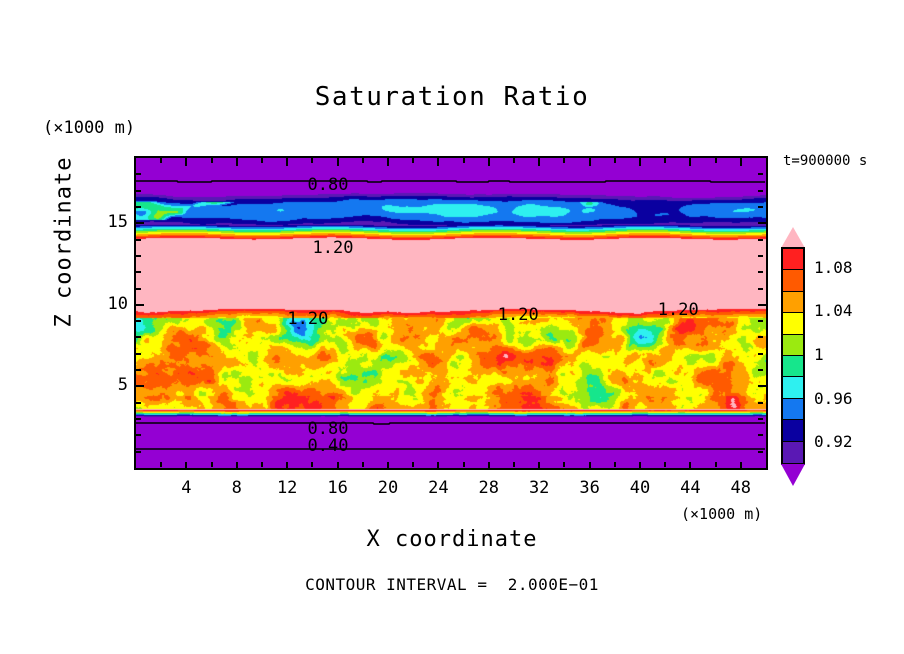 The width and height of the screenshot is (904, 654). I want to click on colorbar-tick-label: 0.96, so click(833, 398).